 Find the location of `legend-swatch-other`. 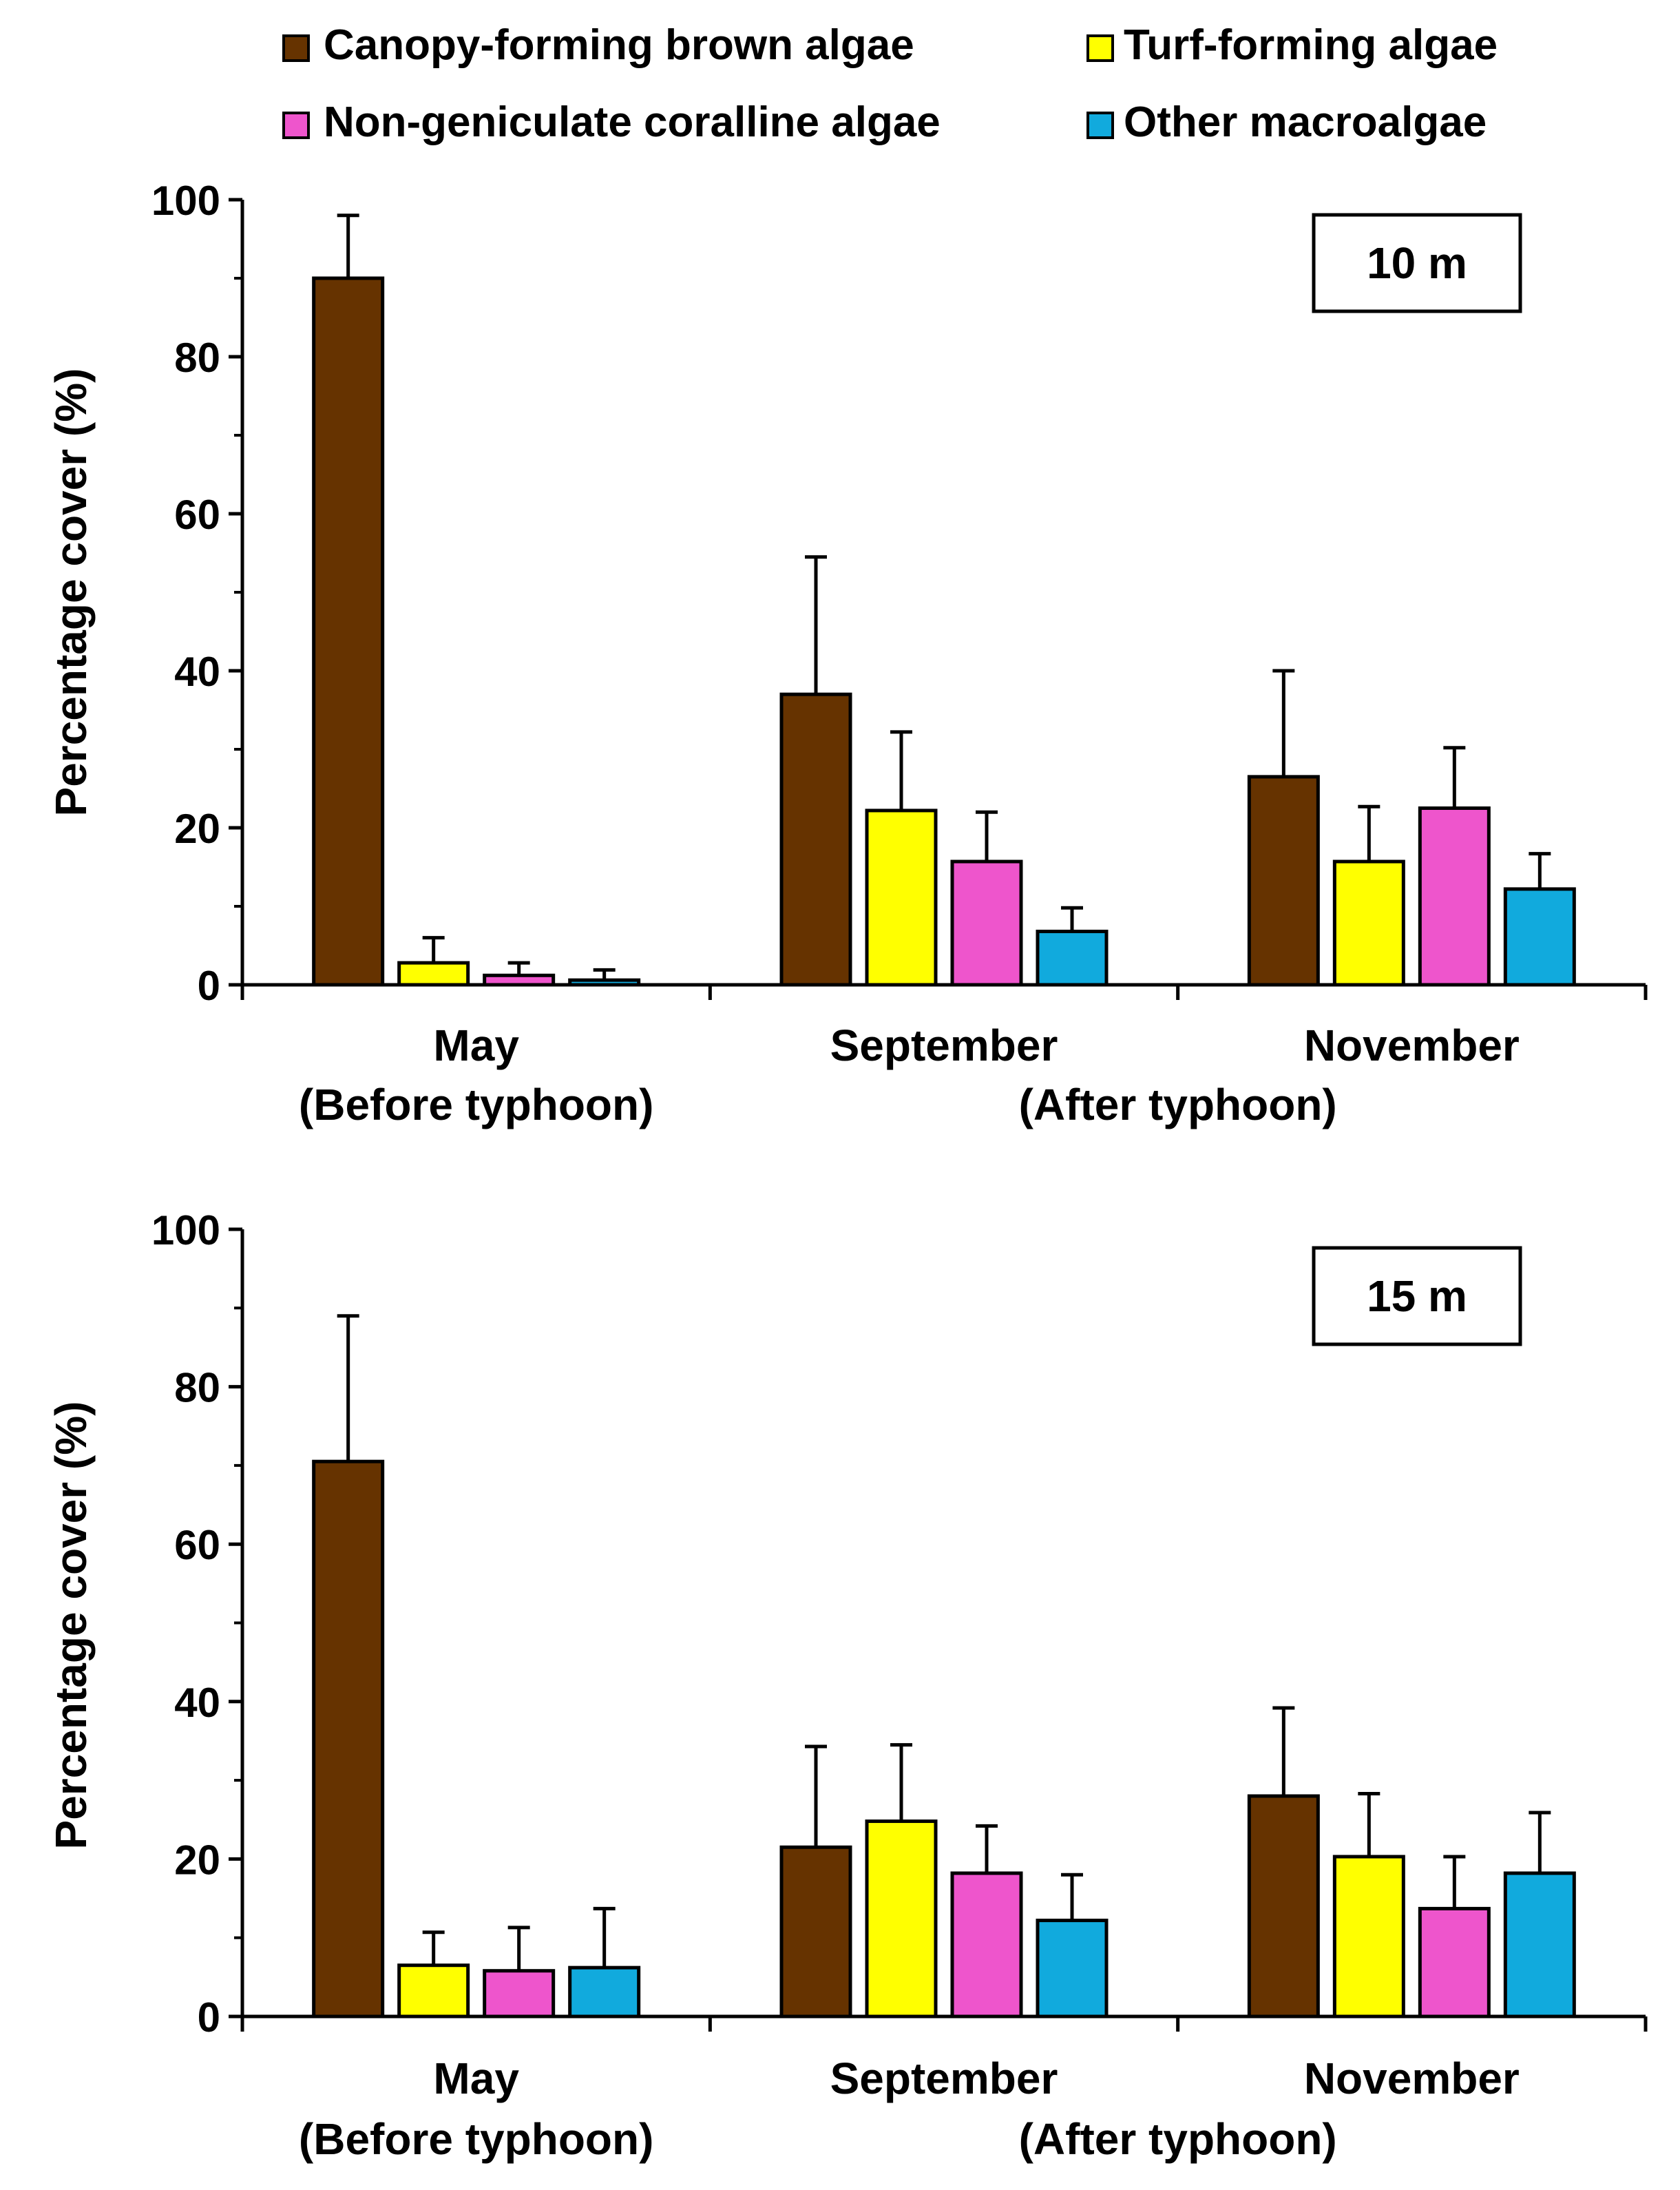

legend-swatch-other is located at coordinates (1100, 125).